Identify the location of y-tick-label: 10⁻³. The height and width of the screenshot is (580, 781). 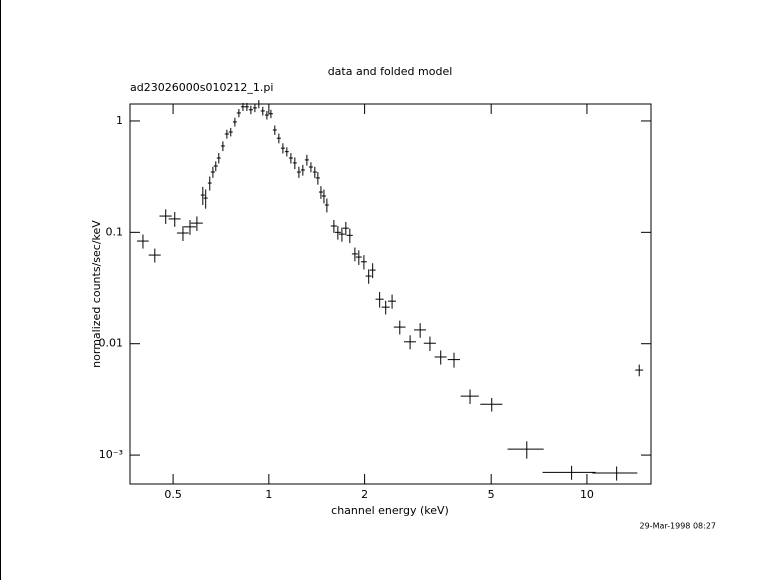
(111, 454).